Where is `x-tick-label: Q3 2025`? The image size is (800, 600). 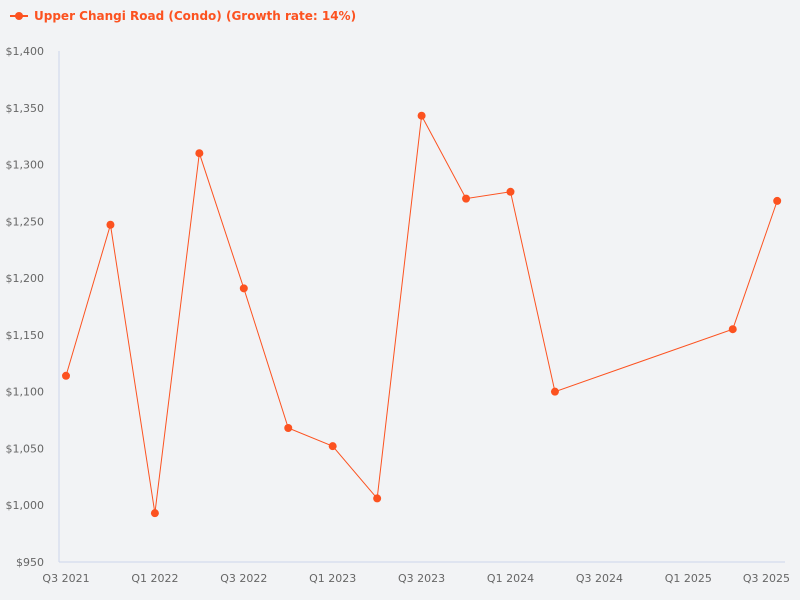
x-tick-label: Q3 2025 is located at coordinates (766, 578).